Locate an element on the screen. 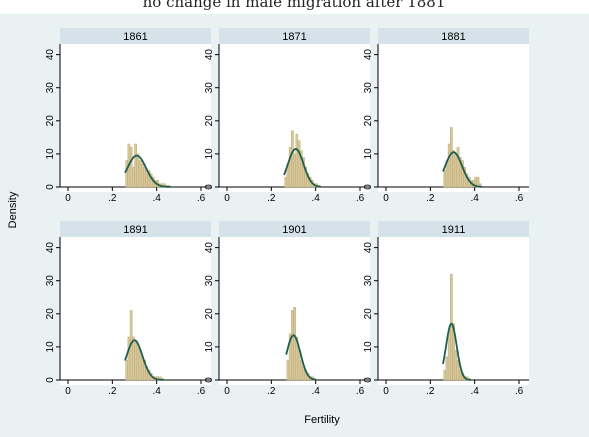  panel-1881: 1881 0 10 20 30 40 0 .2 .4 .6 is located at coordinates (446, 116).